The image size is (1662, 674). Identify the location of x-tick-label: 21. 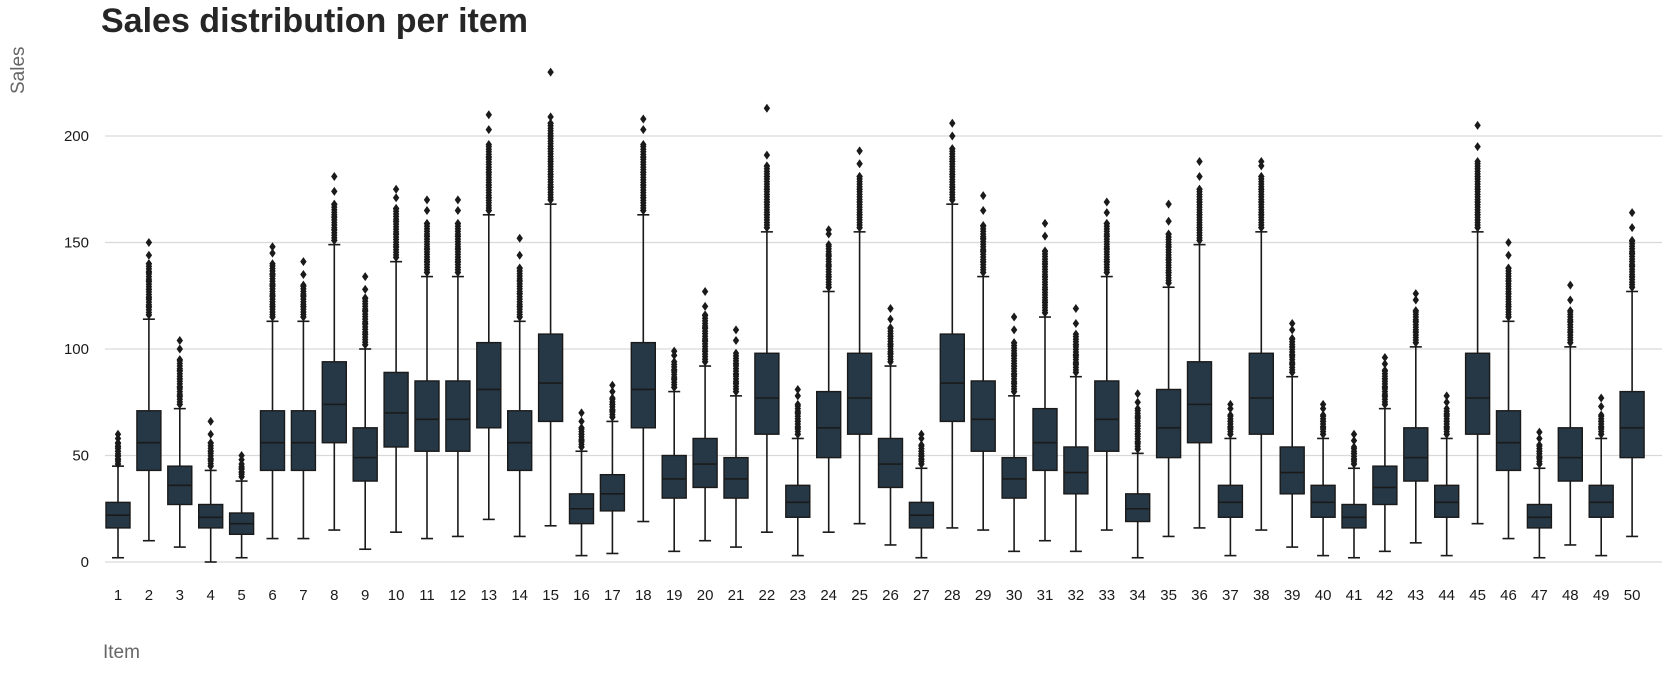
(736, 595).